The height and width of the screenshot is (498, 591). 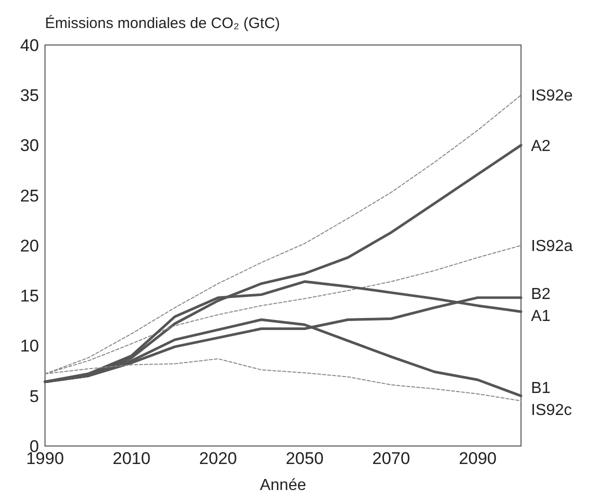 I want to click on y-tick-label: 5, so click(x=34, y=396).